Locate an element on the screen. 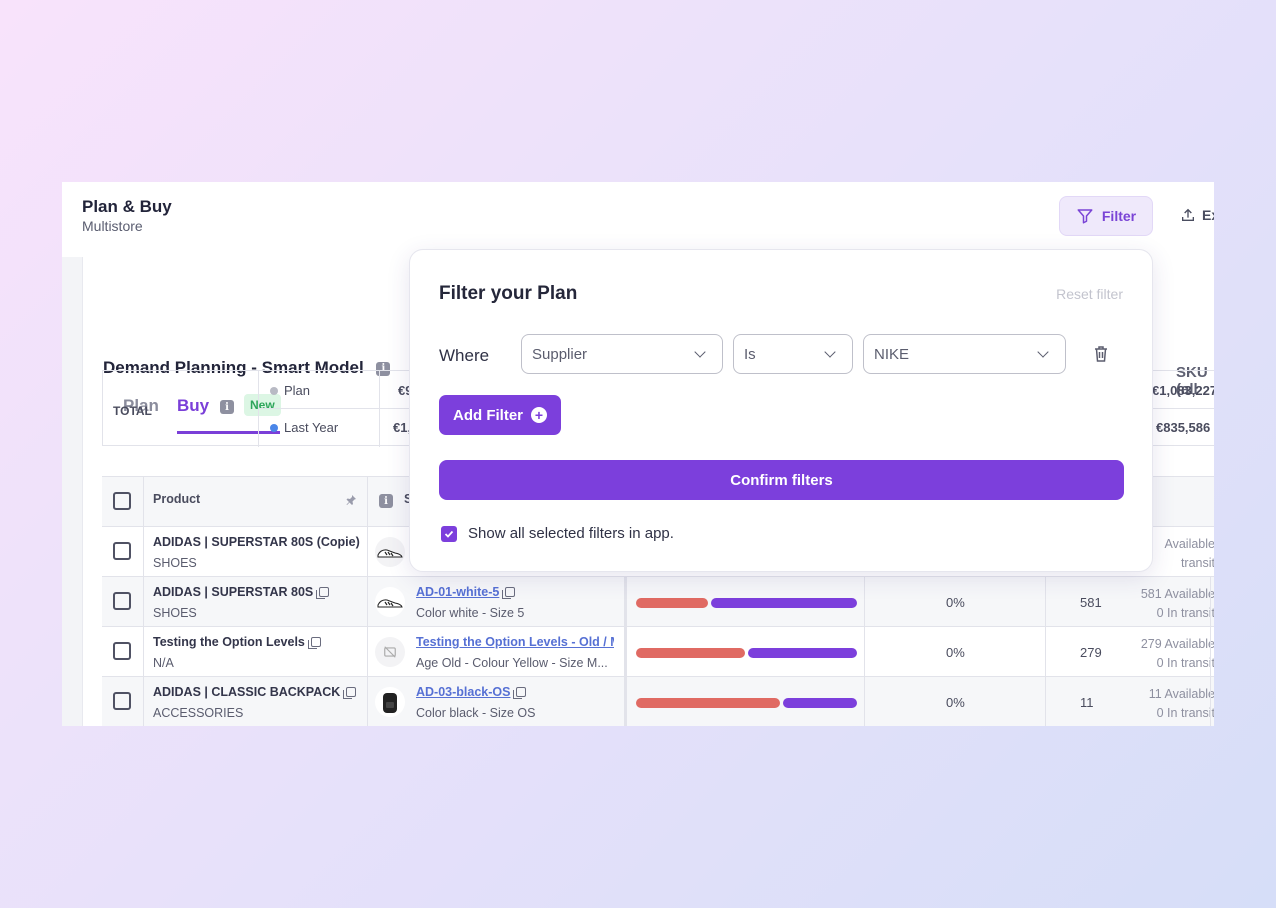 This screenshot has height=908, width=1276. product-name-text: Testing the Option Levels is located at coordinates (229, 642).